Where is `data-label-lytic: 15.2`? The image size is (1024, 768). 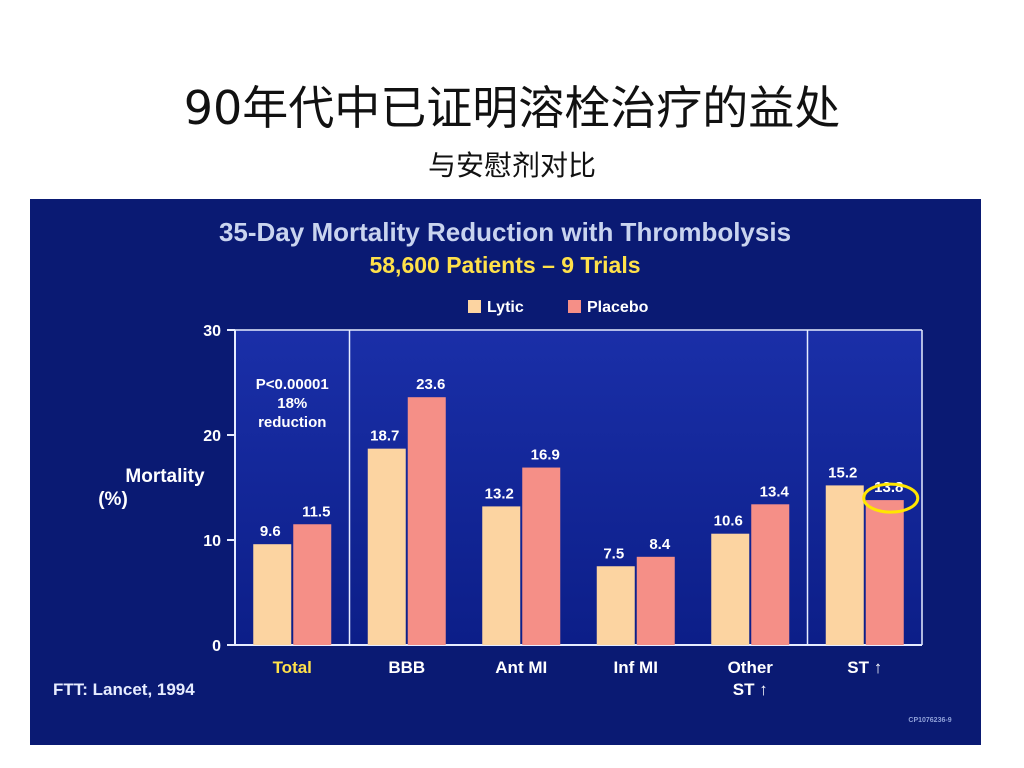 data-label-lytic: 15.2 is located at coordinates (842, 472).